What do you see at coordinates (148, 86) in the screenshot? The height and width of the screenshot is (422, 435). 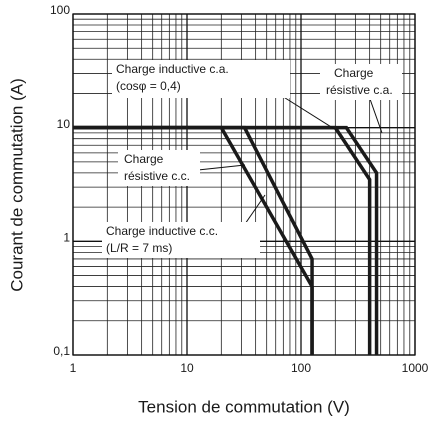 I see `series-label: (cosφ = 0,4)` at bounding box center [148, 86].